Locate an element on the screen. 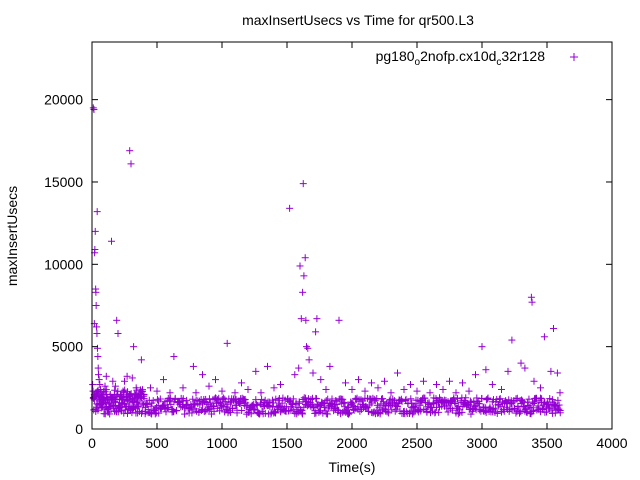 The width and height of the screenshot is (640, 480). y-tick-label: 10000 is located at coordinates (63, 264).